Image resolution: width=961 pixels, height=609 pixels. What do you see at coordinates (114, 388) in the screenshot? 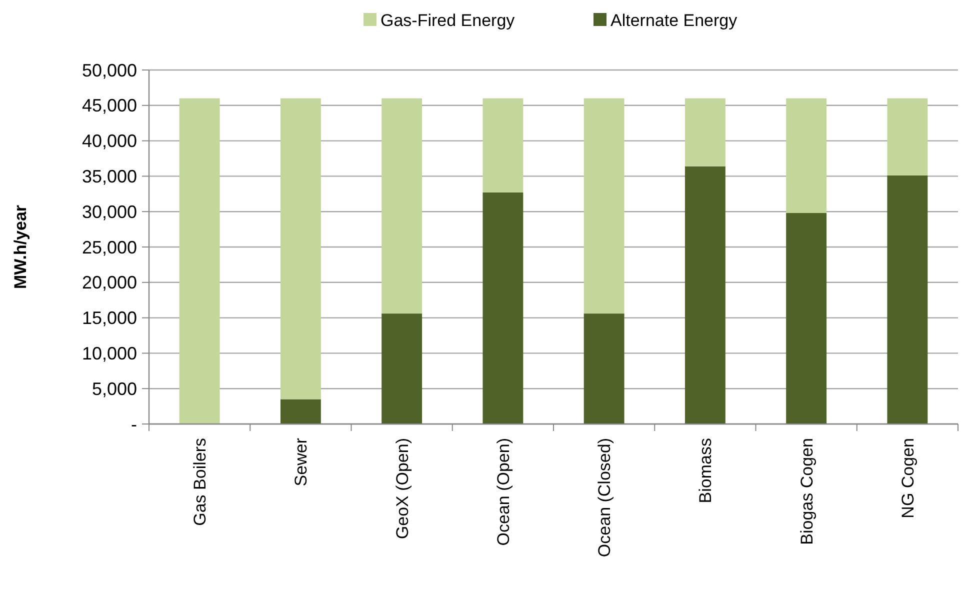
I see `y-tick-label: 5,000` at bounding box center [114, 388].